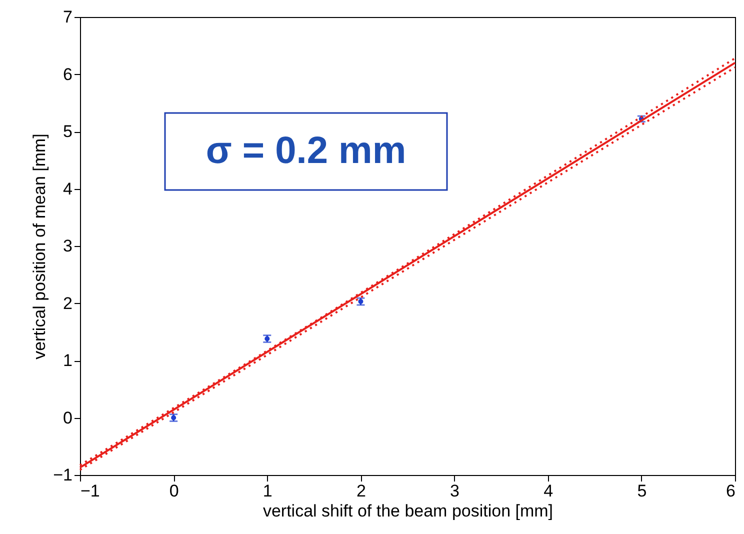 The height and width of the screenshot is (534, 744). I want to click on x-tick-label: 1, so click(267, 491).